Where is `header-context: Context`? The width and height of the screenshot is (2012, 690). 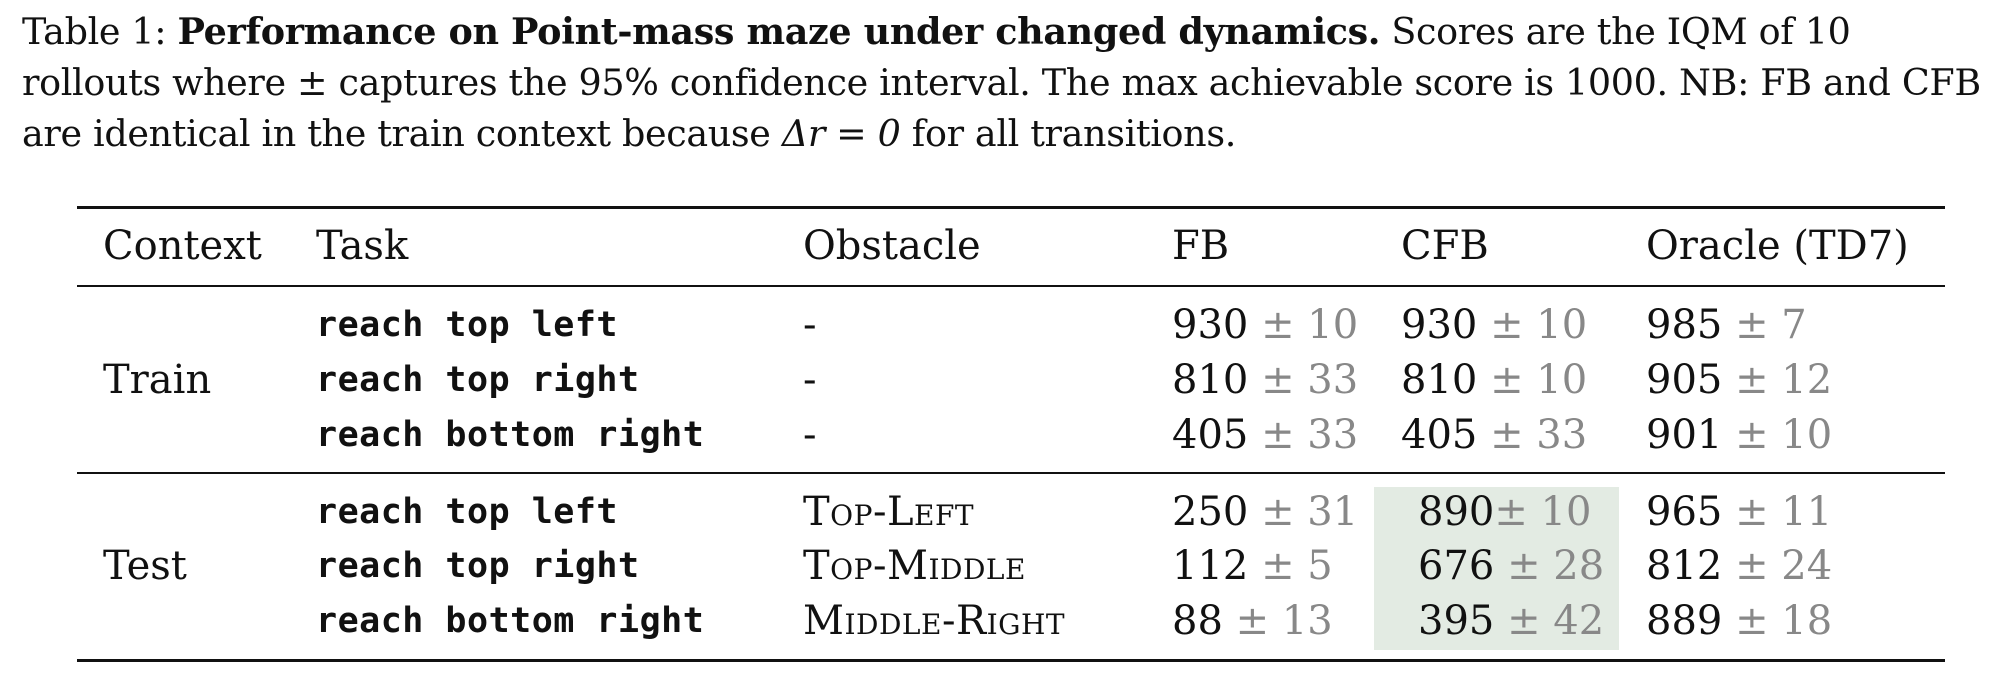
header-context: Context is located at coordinates (182, 246).